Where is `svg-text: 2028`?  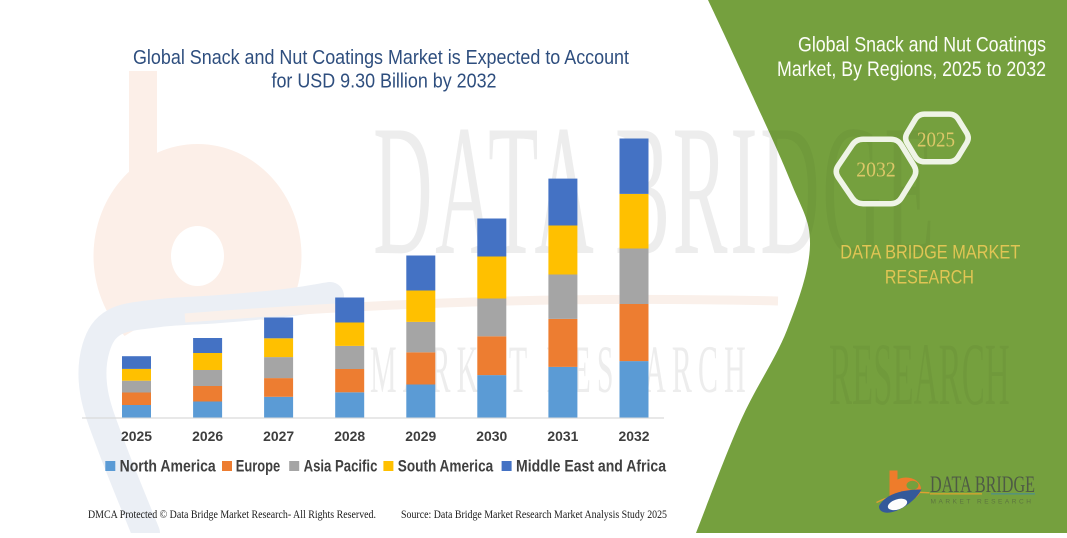 svg-text: 2028 is located at coordinates (349, 436).